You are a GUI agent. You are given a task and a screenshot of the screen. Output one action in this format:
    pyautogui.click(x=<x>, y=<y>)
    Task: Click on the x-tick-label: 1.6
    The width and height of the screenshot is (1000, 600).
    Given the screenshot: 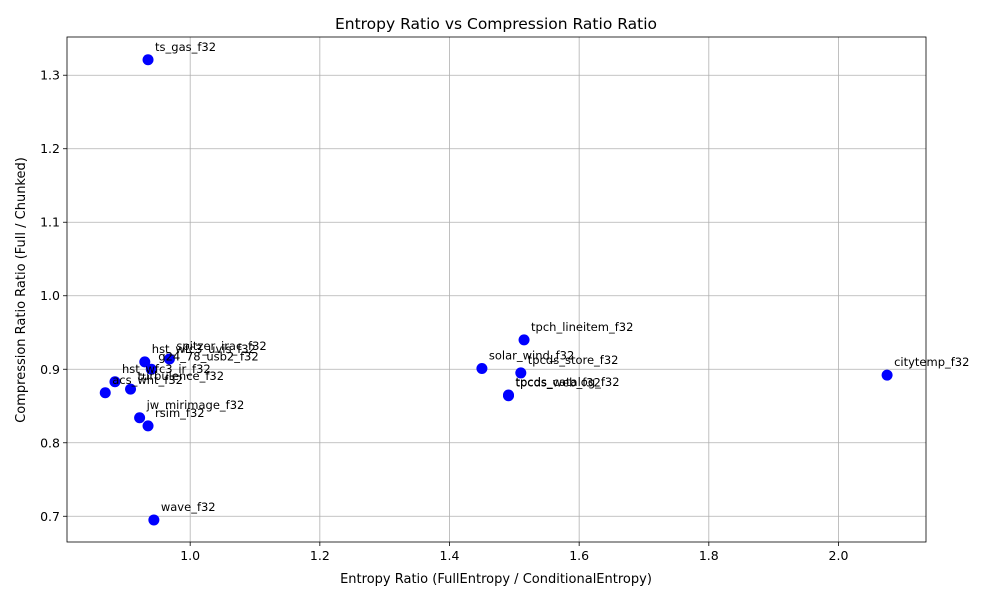 What is the action you would take?
    pyautogui.click(x=579, y=555)
    